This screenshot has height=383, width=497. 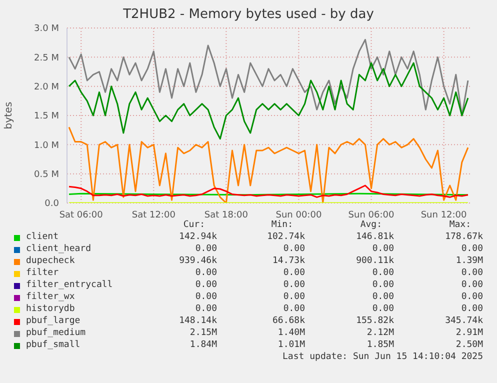 What do you see at coordinates (198, 261) in the screenshot?
I see `text: 939.46k` at bounding box center [198, 261].